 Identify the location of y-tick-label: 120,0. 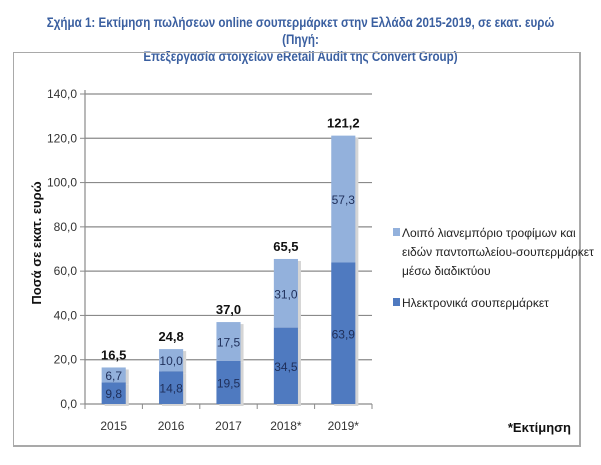
(62, 138).